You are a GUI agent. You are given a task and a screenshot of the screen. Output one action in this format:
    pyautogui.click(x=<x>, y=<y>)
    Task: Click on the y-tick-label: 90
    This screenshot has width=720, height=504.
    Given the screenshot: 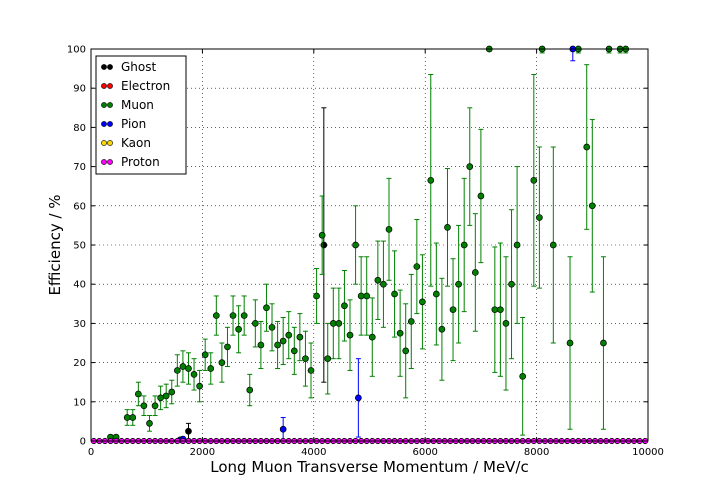 What is the action you would take?
    pyautogui.click(x=79, y=89)
    